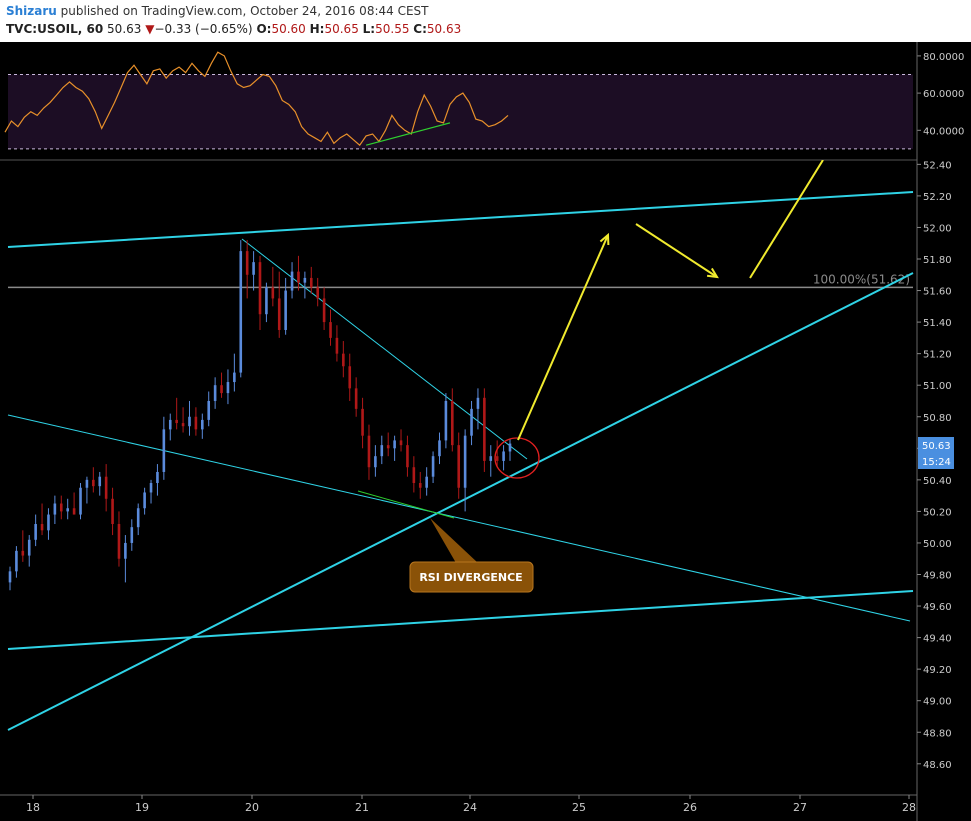 The height and width of the screenshot is (821, 971). Describe the element at coordinates (420, 29) in the screenshot. I see `close-label: C:` at that location.